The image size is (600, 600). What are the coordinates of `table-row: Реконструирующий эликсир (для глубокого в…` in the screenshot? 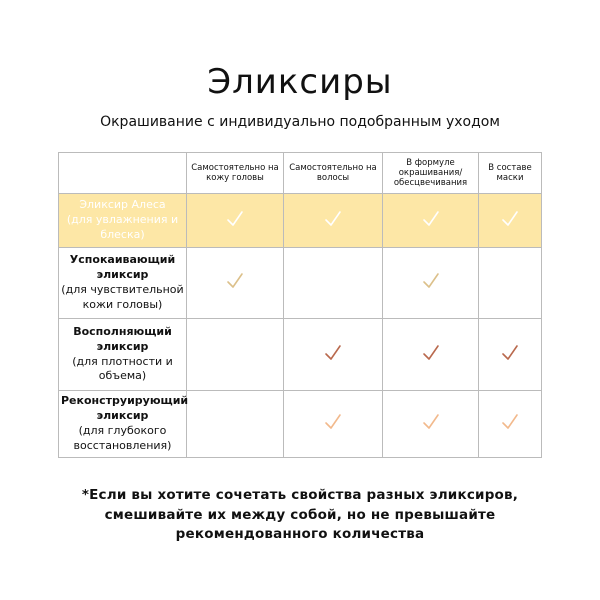 It's located at (300, 424).